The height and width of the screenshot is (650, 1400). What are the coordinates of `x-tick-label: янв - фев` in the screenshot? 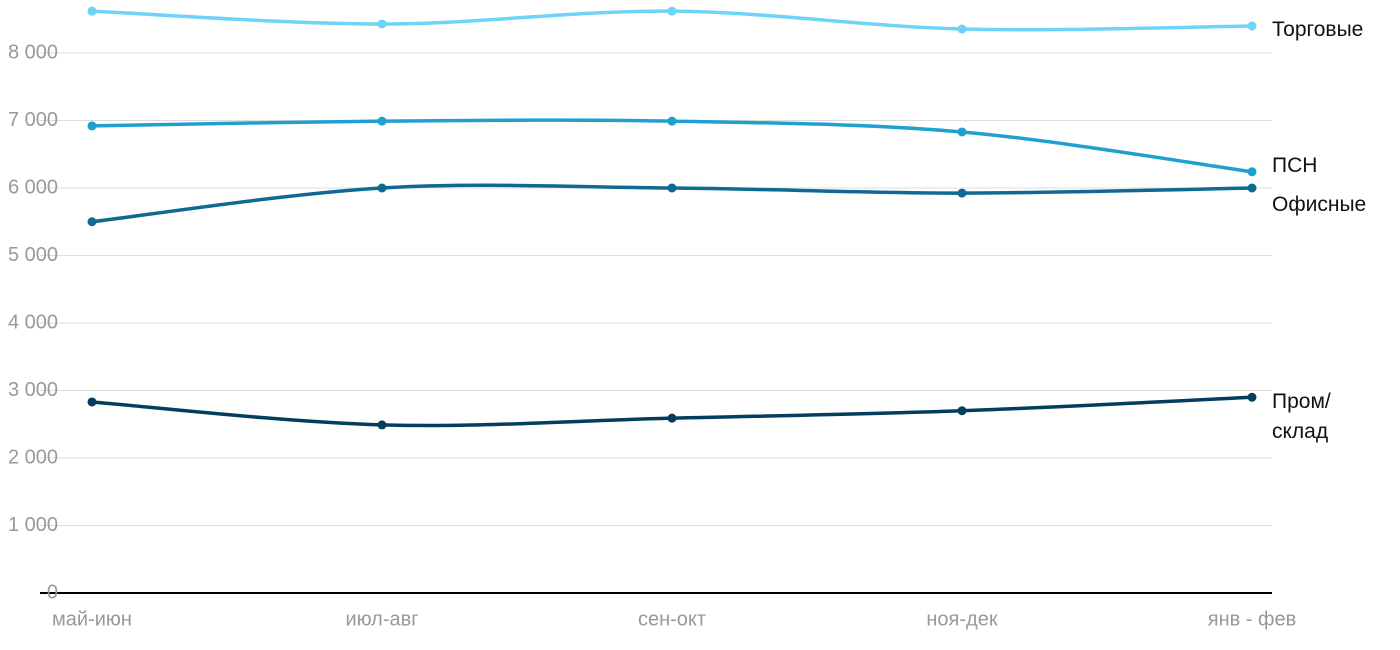 It's located at (1252, 619).